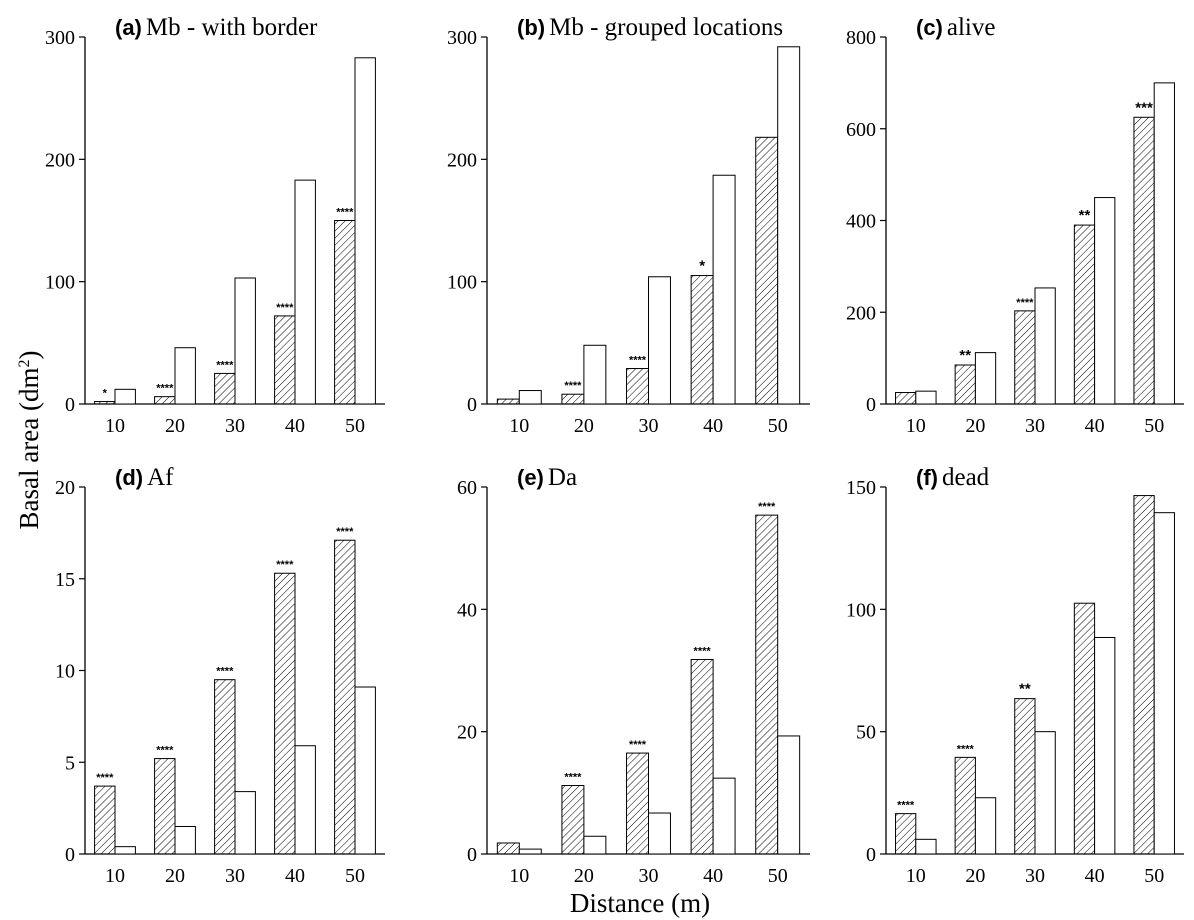 The width and height of the screenshot is (1194, 920). What do you see at coordinates (1015, 675) in the screenshot?
I see `panel-f: 0 50 100 150 10 **** 20 **** 30 ** 40 50 (f) dead` at bounding box center [1015, 675].